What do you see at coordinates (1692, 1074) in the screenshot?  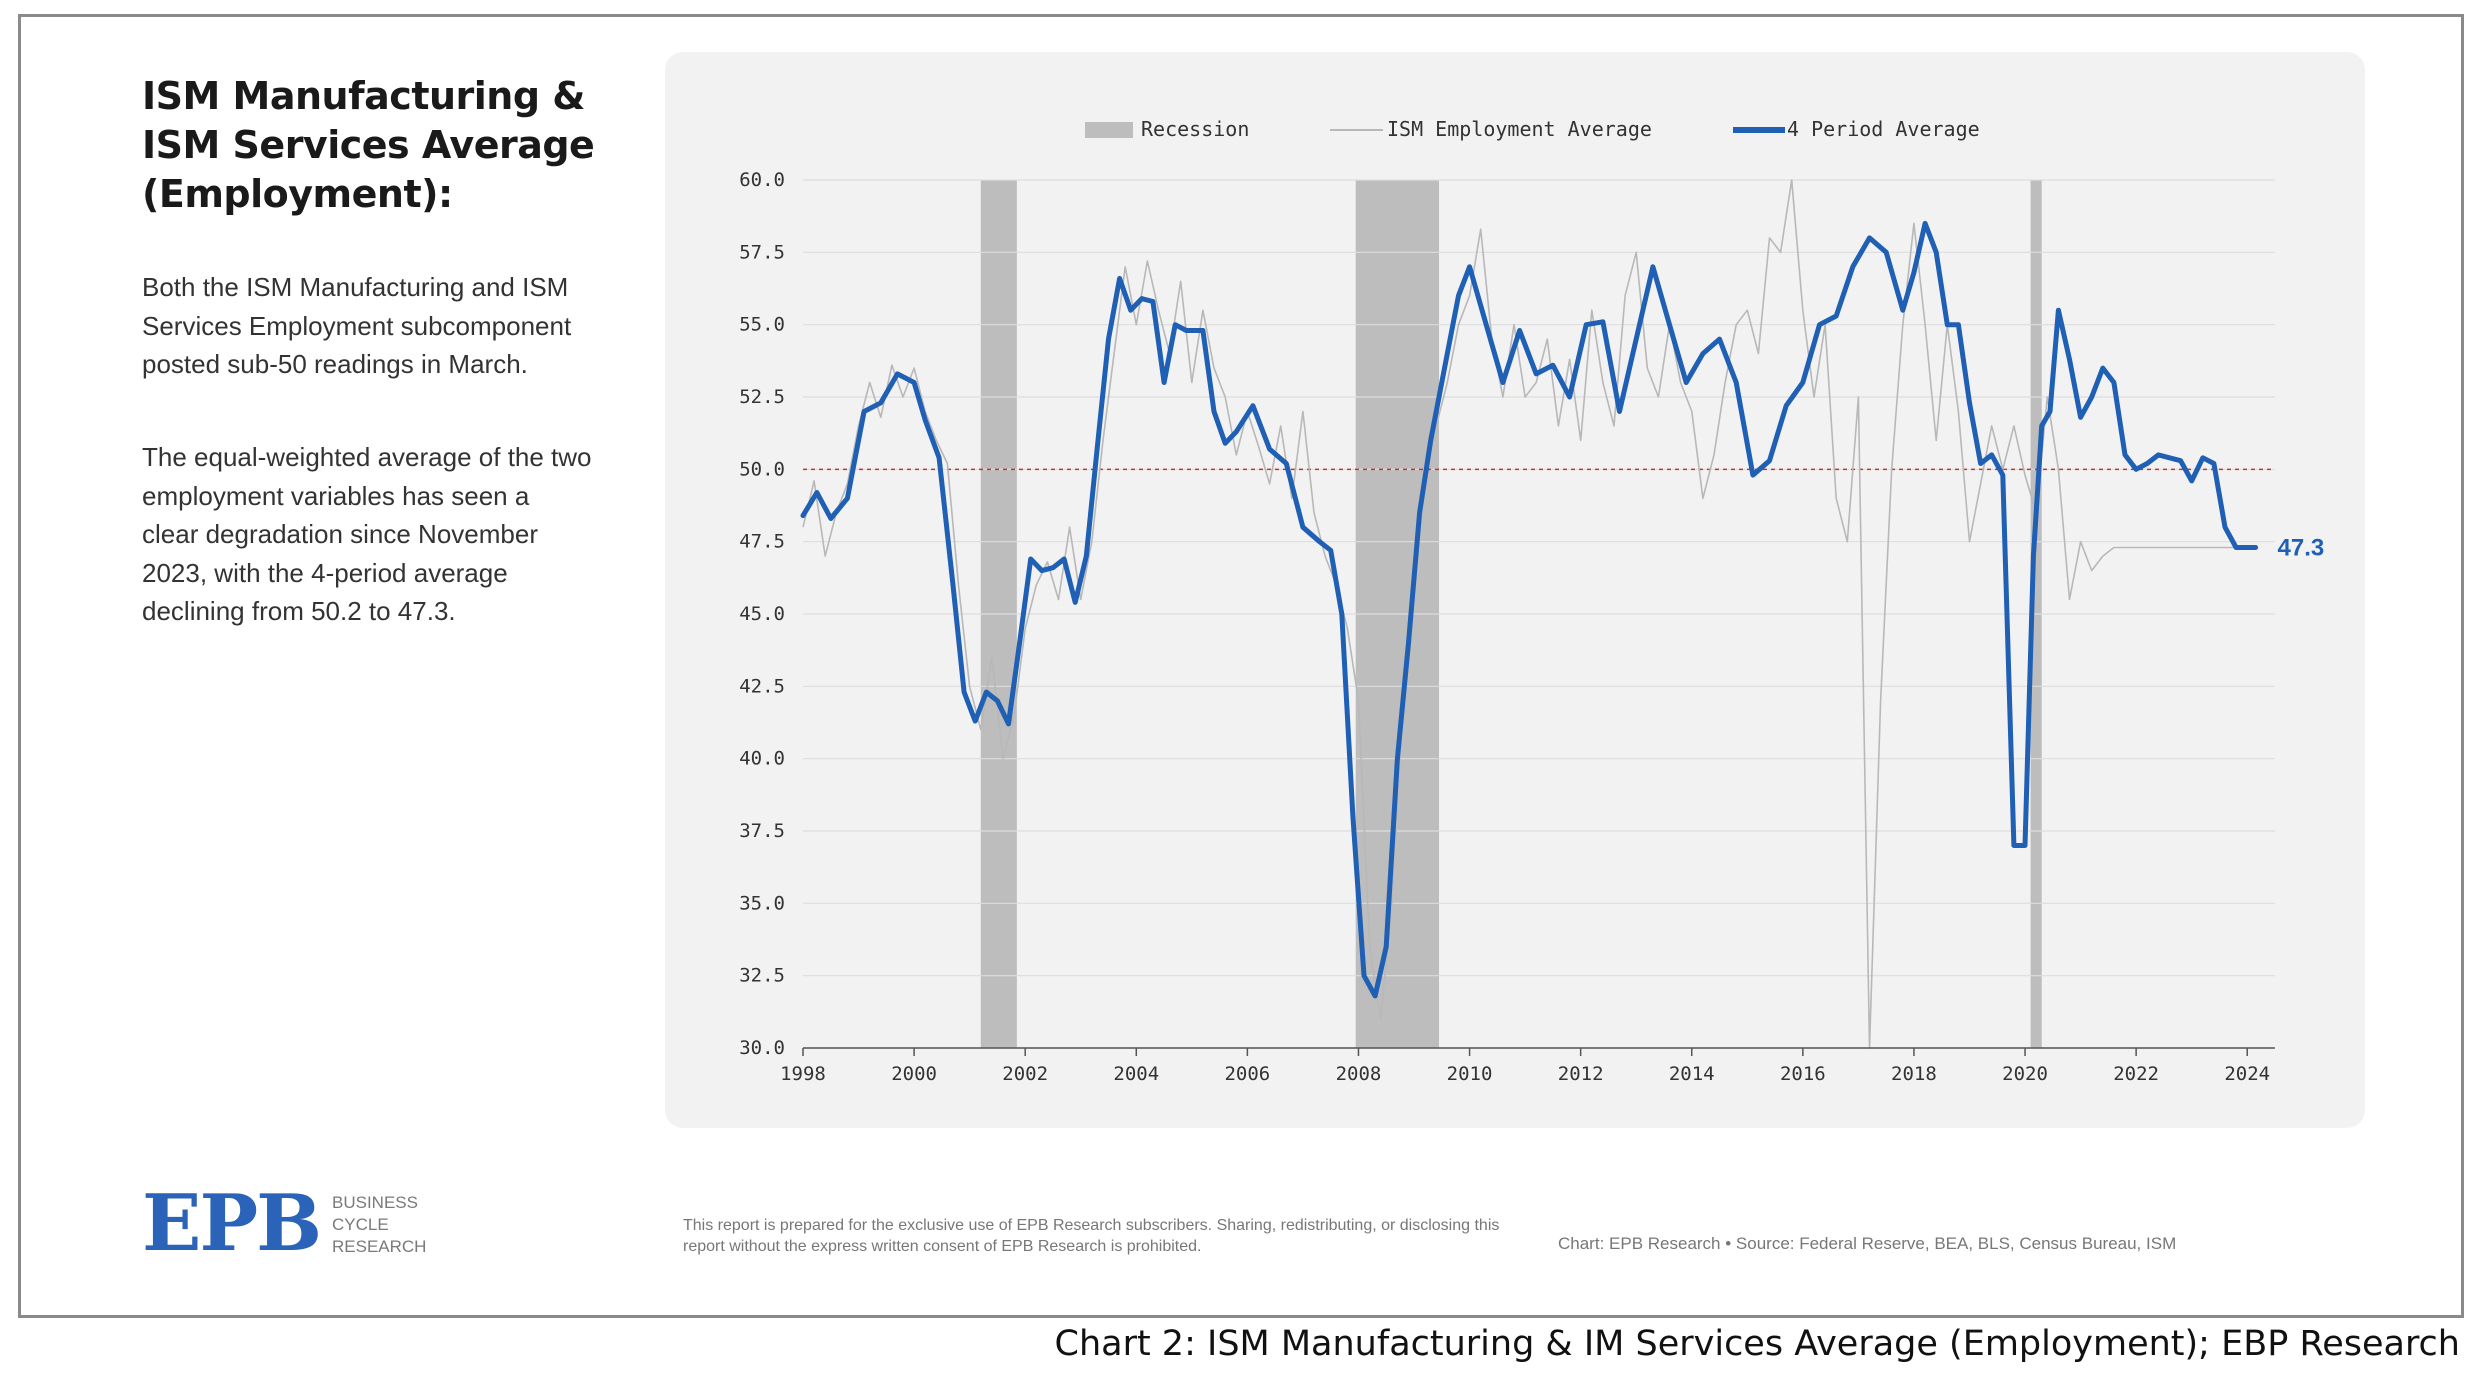 I see `x-tick-label-8: 2014` at bounding box center [1692, 1074].